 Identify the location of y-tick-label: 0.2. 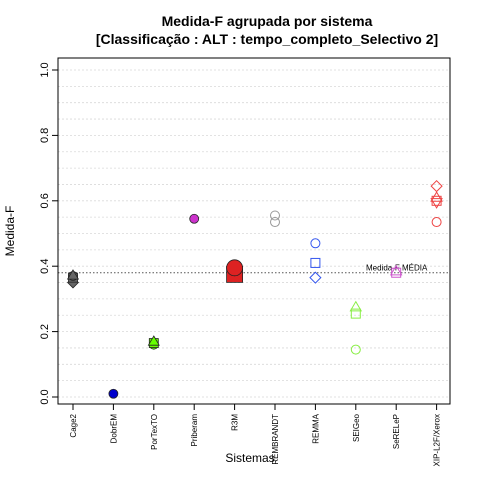
(45, 331).